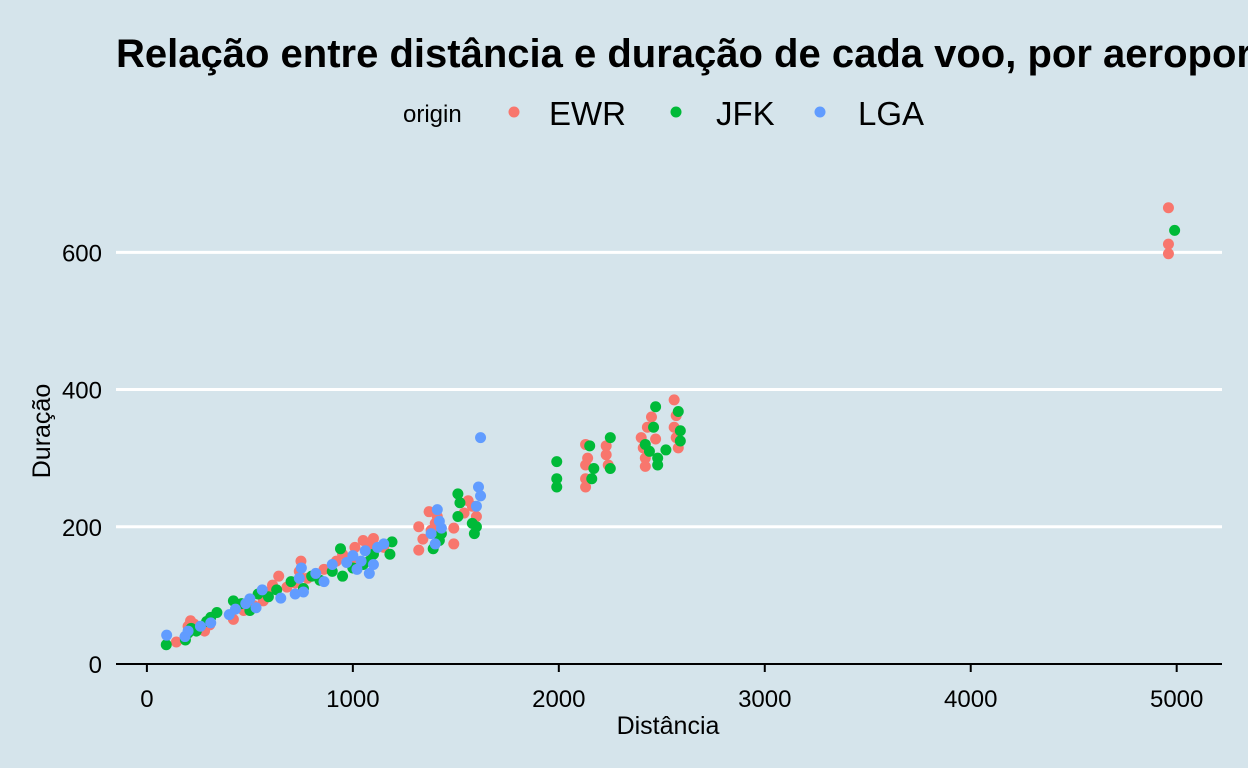  I want to click on y-tick-label: 200, so click(82, 528).